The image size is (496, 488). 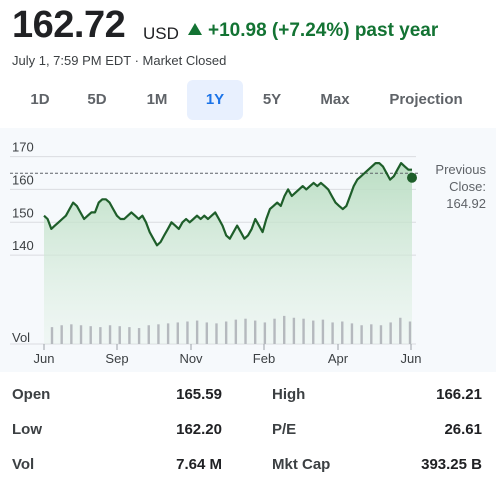 I want to click on volume-label: Vol, so click(x=21, y=337).